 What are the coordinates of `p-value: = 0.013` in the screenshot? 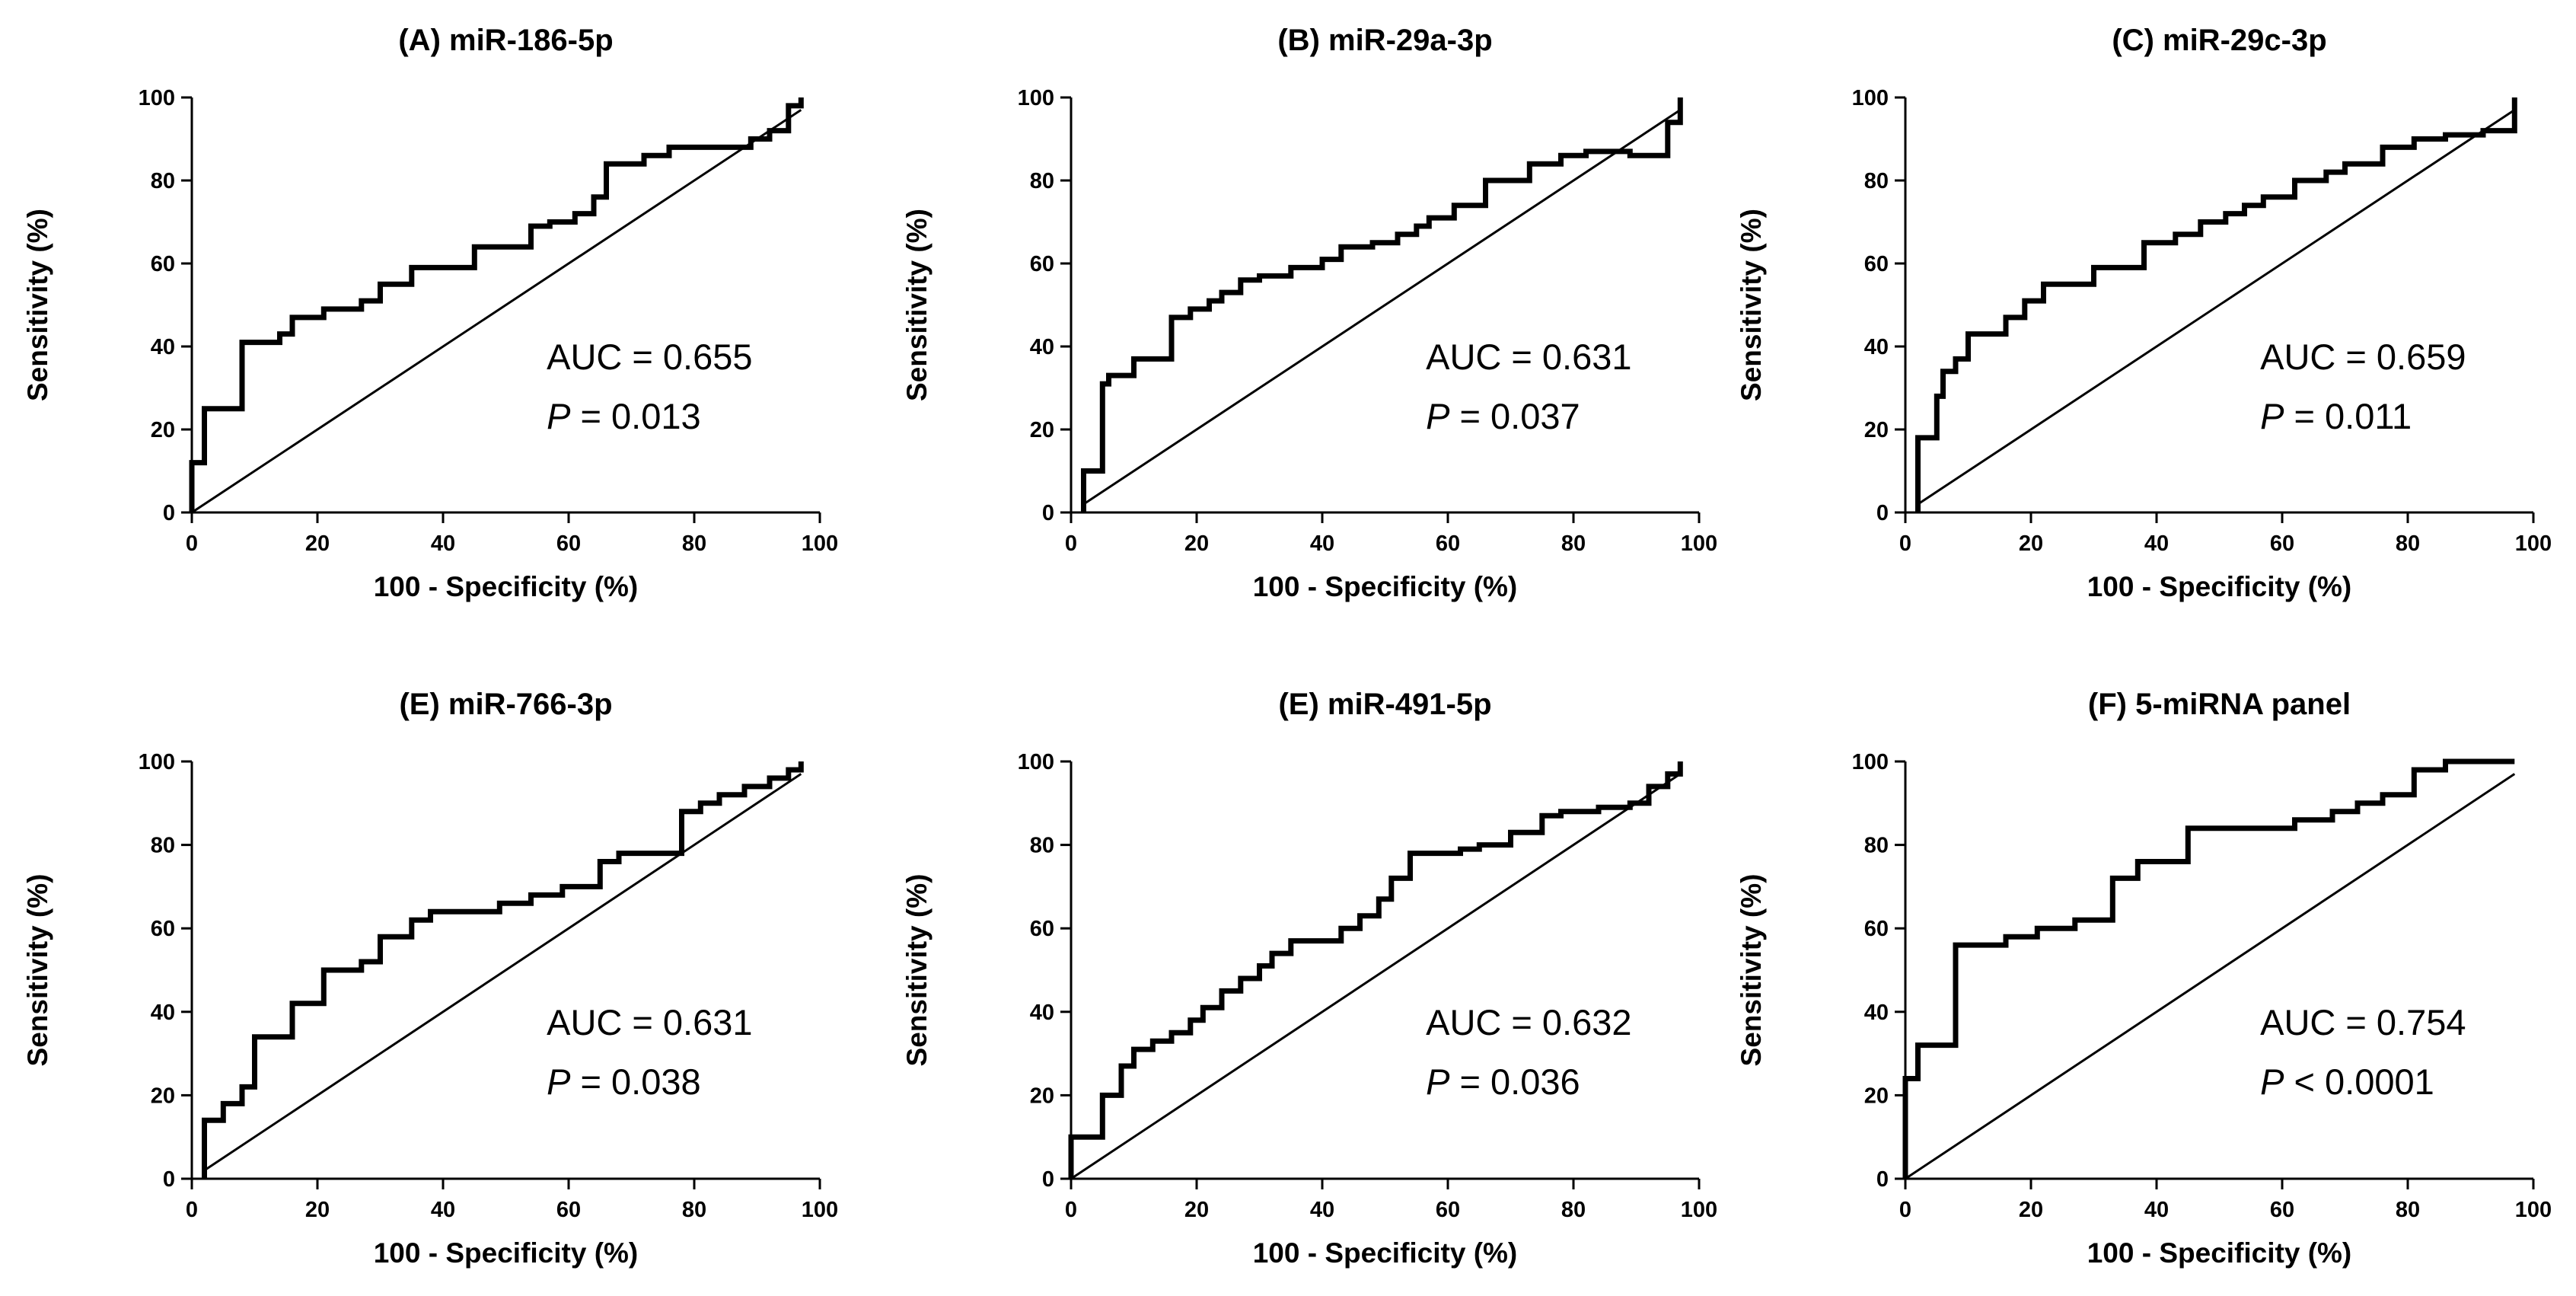 It's located at (635, 416).